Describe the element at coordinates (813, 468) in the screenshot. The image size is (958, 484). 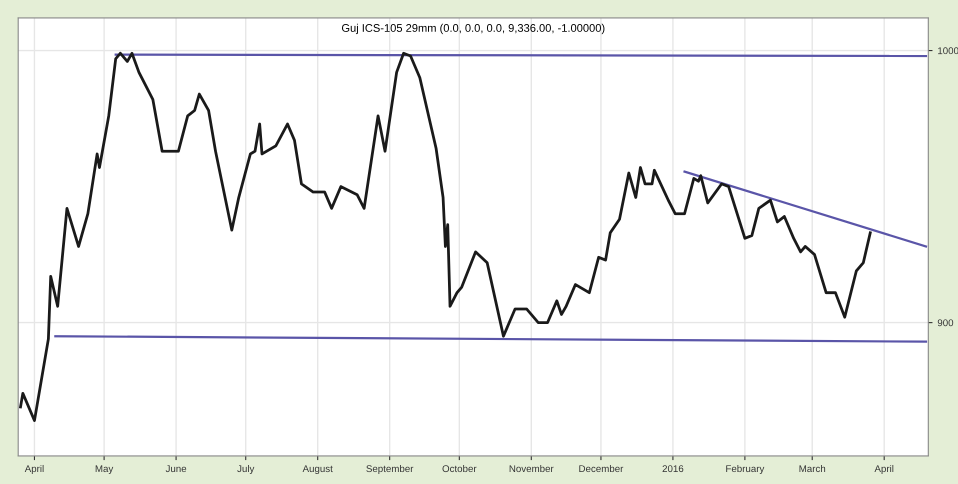
I see `x-tick-label: March` at that location.